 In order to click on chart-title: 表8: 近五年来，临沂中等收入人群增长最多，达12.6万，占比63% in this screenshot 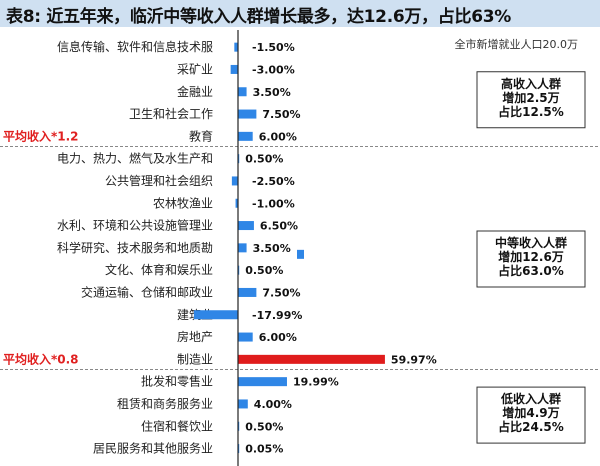, I will do `click(258, 17)`.